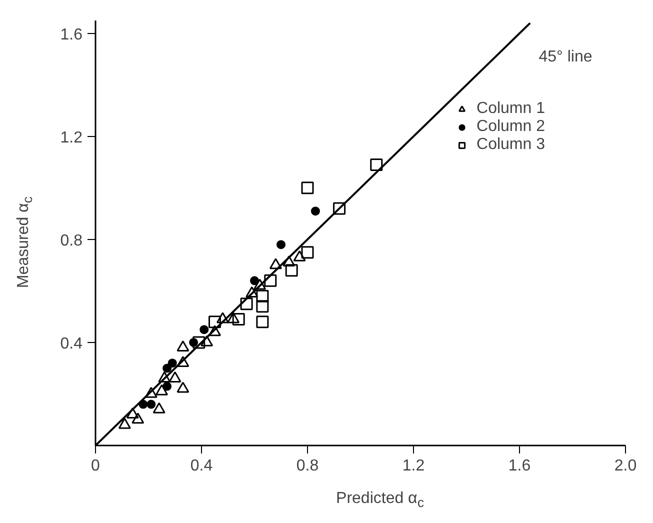  What do you see at coordinates (510, 109) in the screenshot?
I see `legend-label: Column 1` at bounding box center [510, 109].